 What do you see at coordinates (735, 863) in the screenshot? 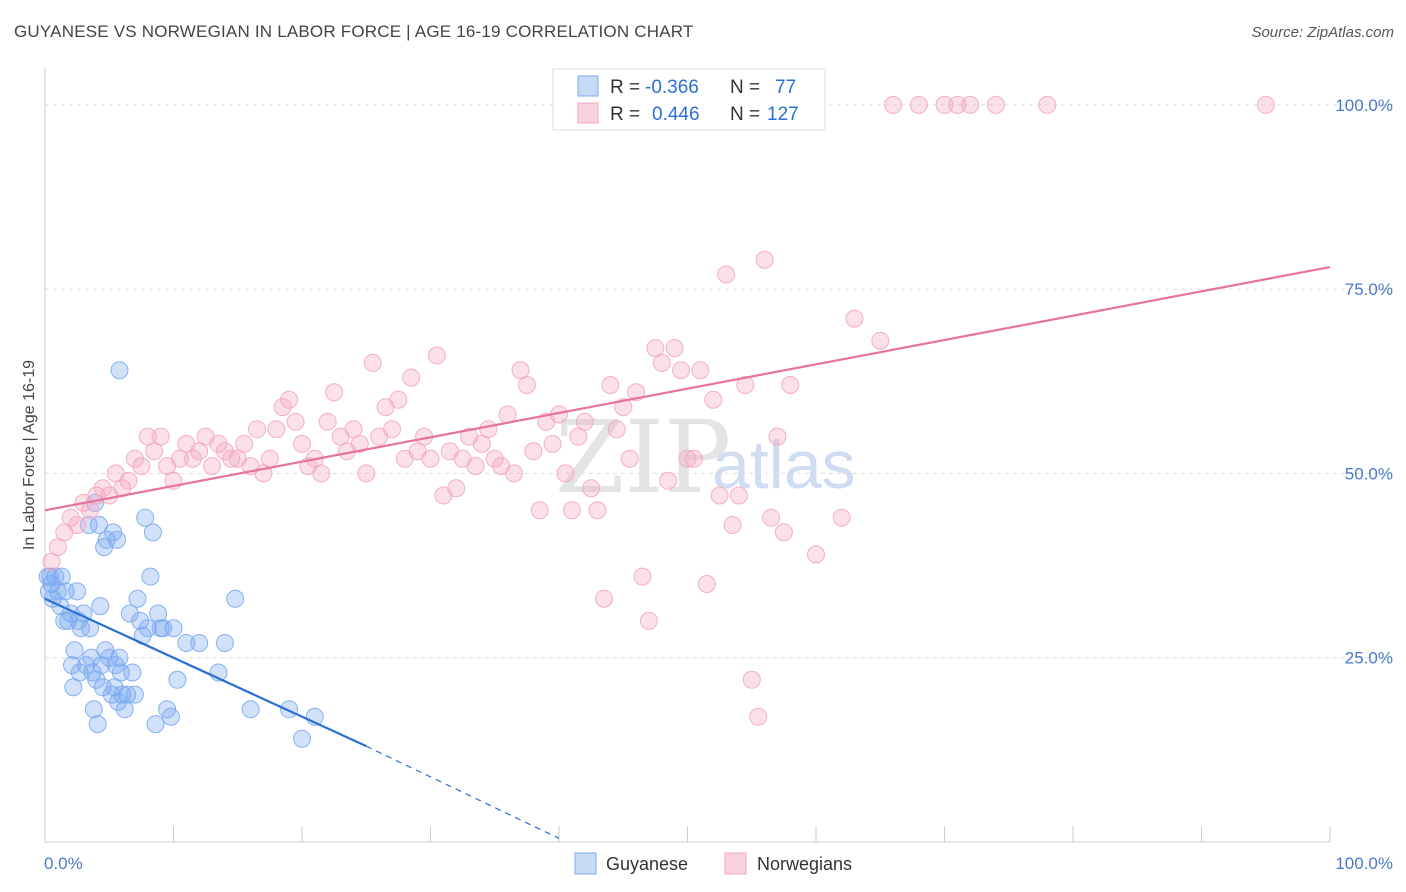
I see `bottom-legend-swatch-norwegians` at bounding box center [735, 863].